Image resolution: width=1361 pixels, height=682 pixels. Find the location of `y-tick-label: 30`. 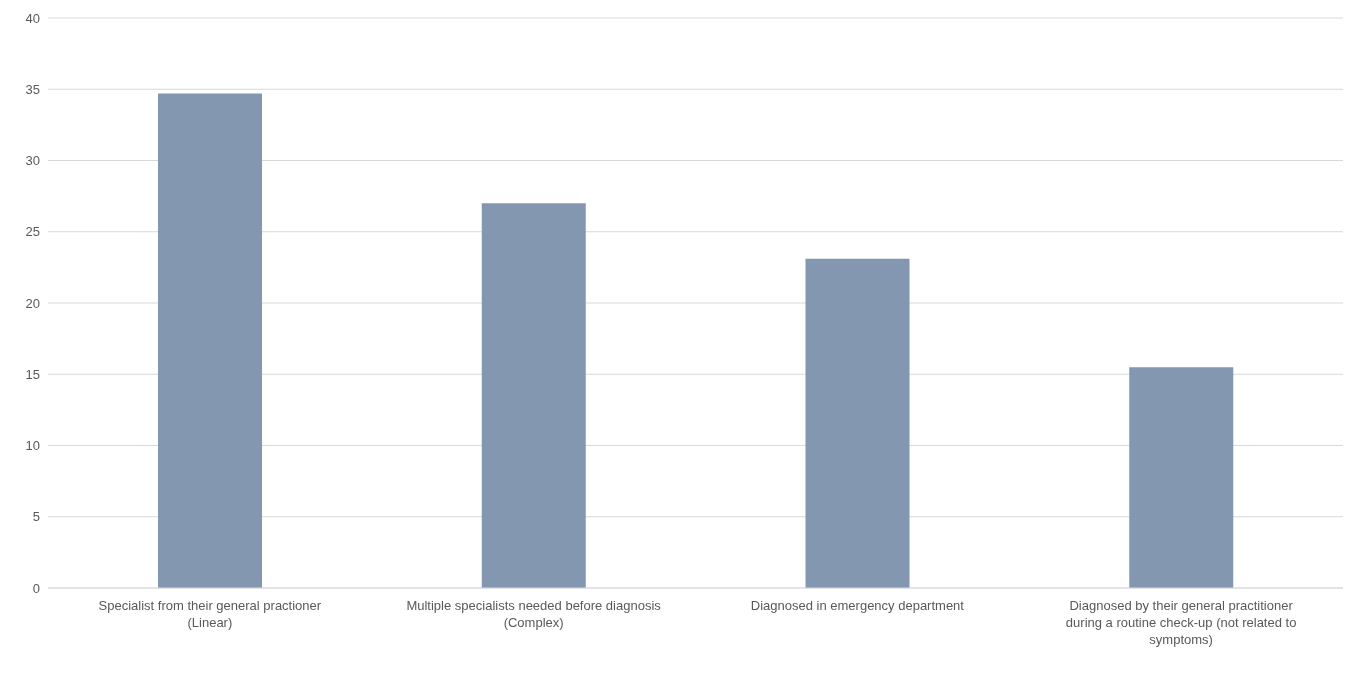

y-tick-label: 30 is located at coordinates (32, 161).